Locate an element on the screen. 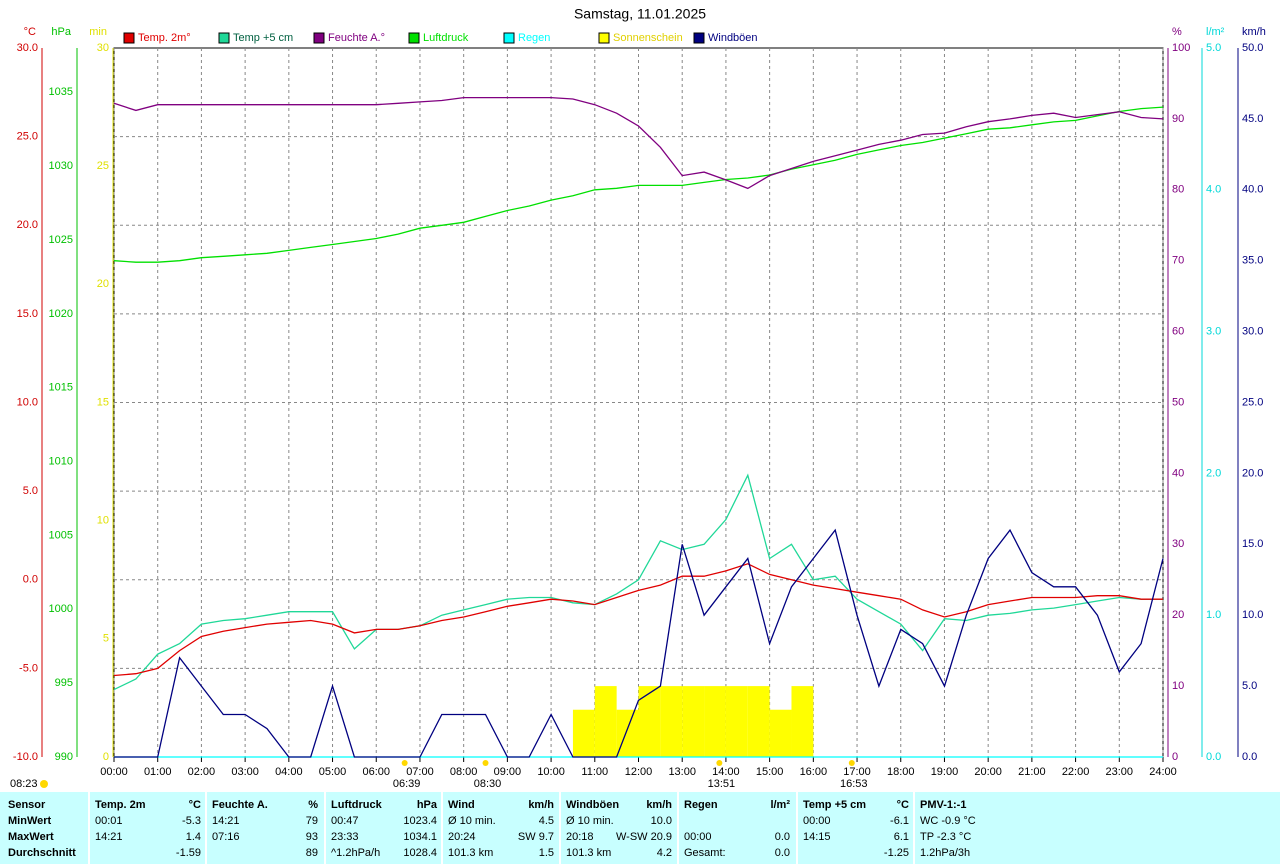 This screenshot has height=864, width=1280. cell-value: 4.5 is located at coordinates (546, 821).